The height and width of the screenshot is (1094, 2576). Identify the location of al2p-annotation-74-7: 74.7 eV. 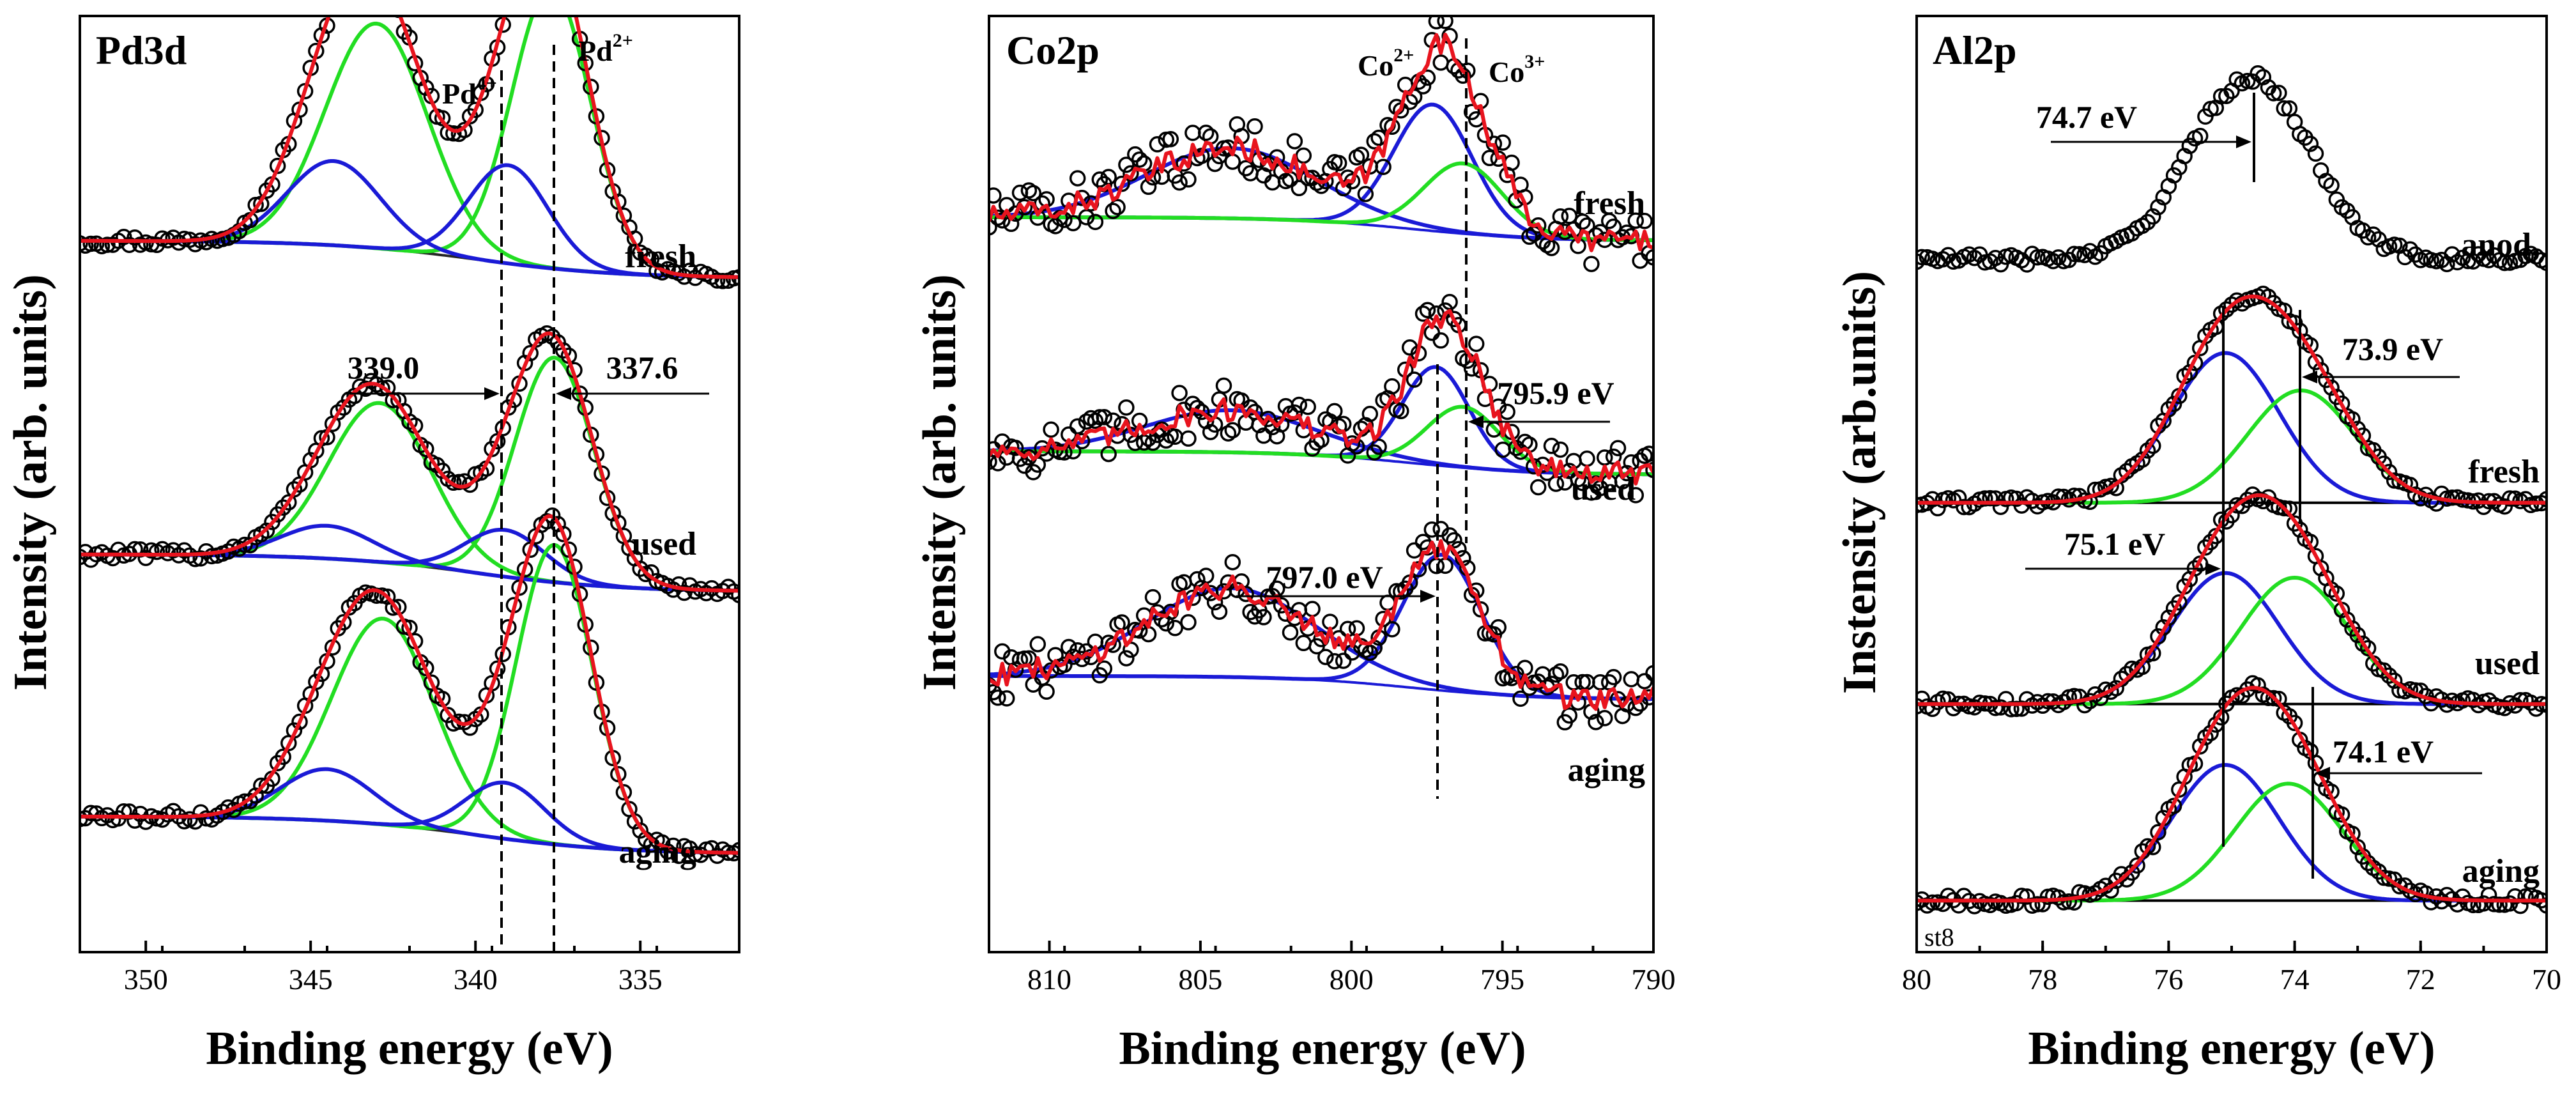
(2086, 117).